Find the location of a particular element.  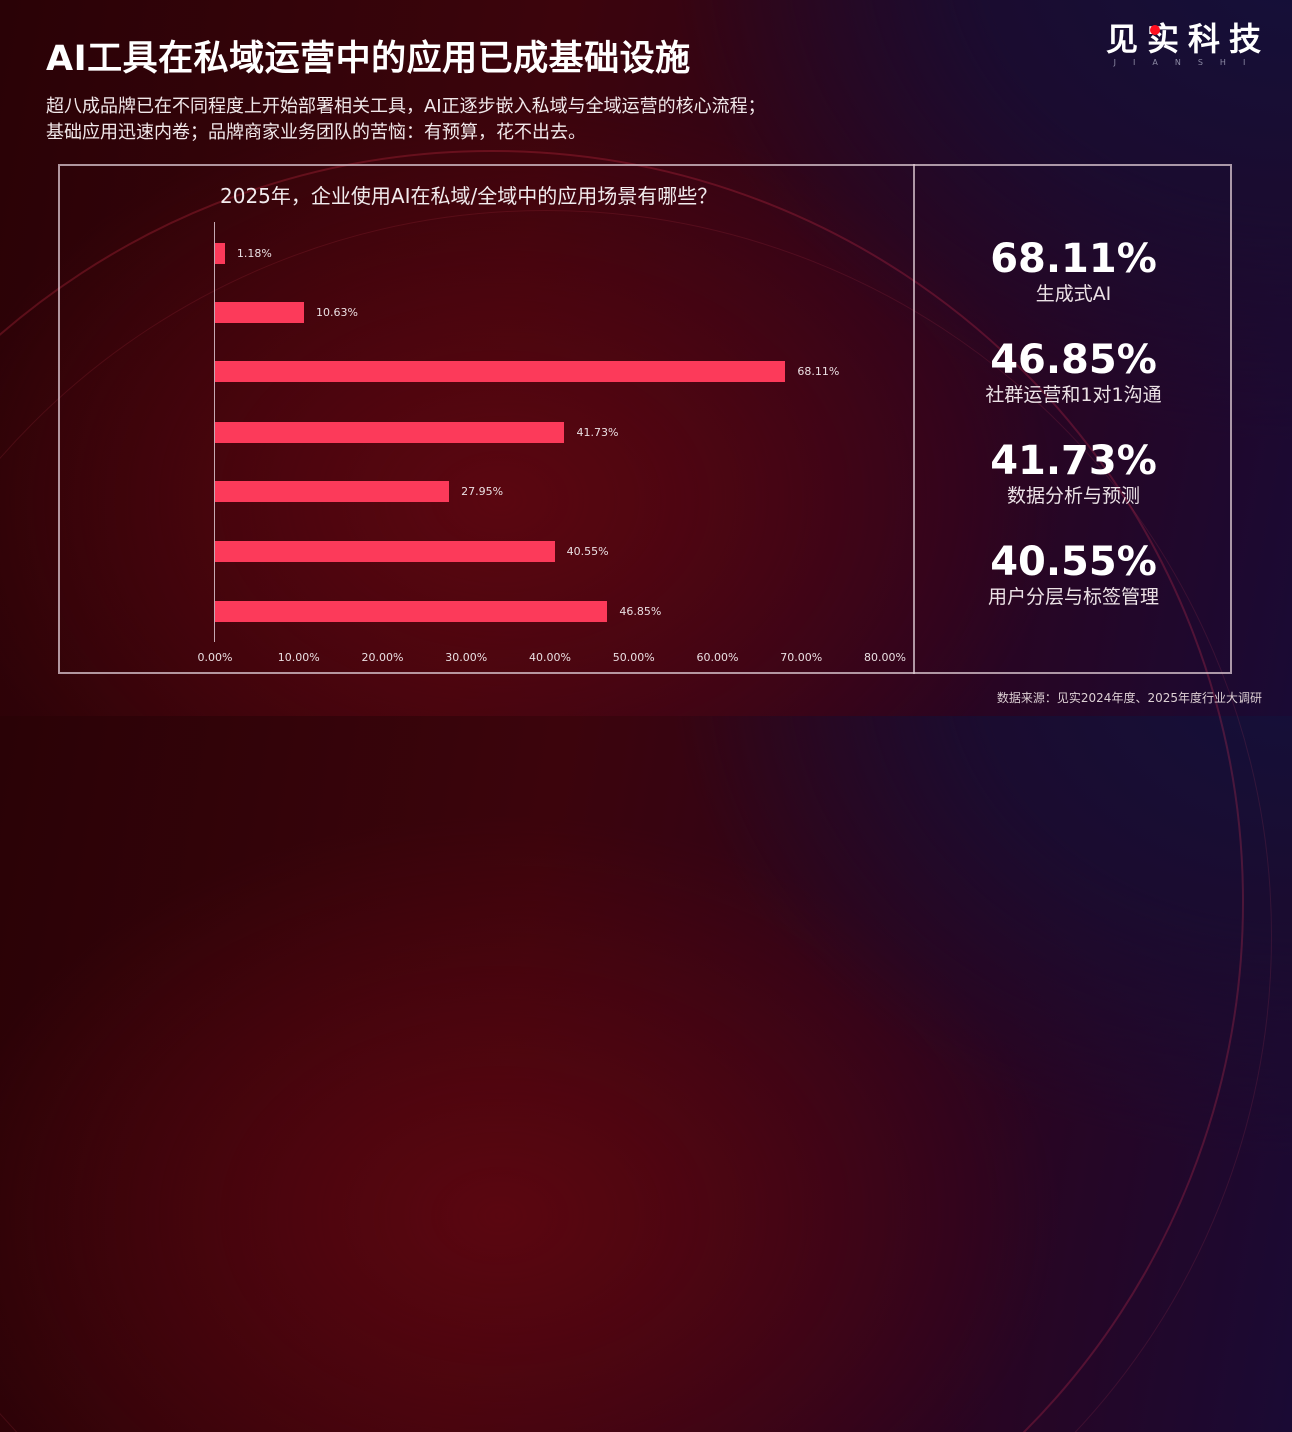

bar-value-label: 27.95% is located at coordinates (482, 491).